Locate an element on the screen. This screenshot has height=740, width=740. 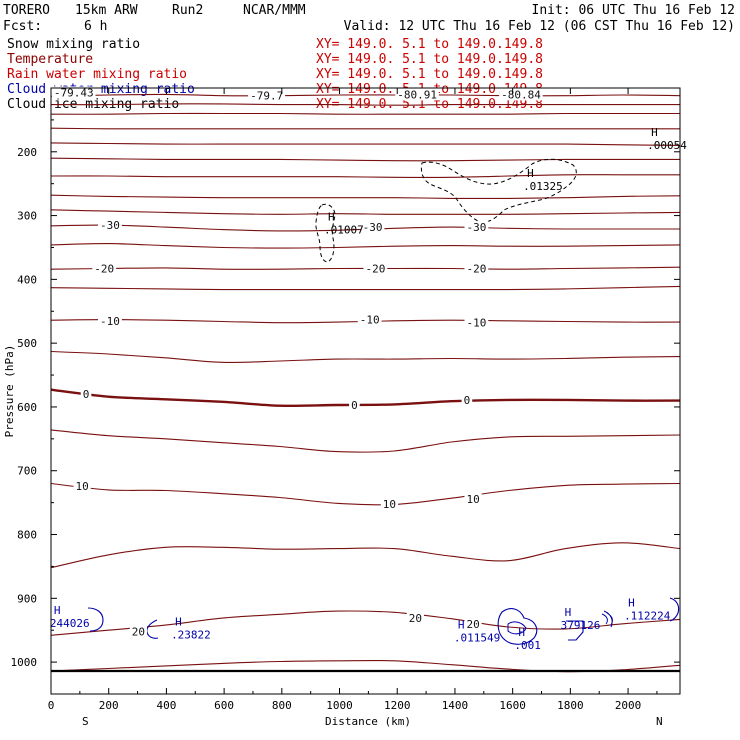
maximum-value: .23822 is located at coordinates (191, 634).